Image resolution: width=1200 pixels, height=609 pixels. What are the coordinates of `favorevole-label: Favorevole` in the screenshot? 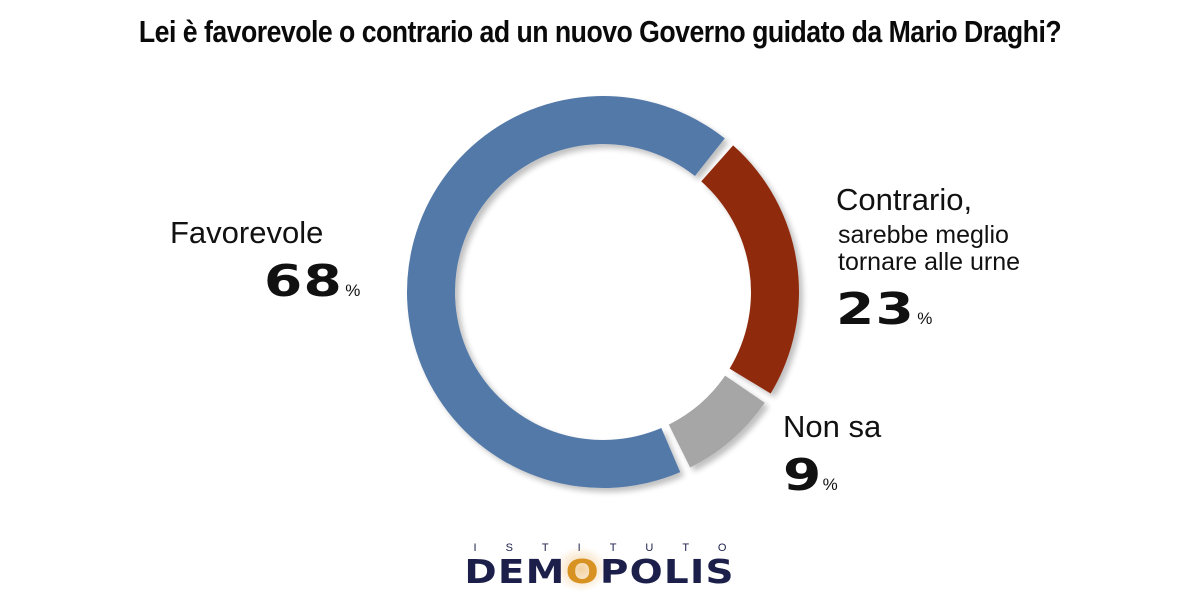 It's located at (247, 232).